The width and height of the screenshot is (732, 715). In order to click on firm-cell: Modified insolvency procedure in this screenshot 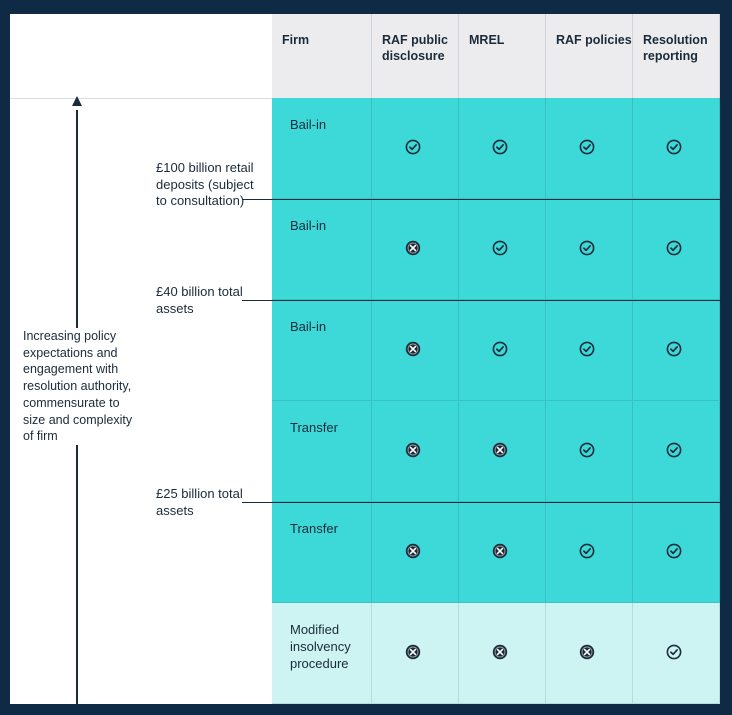, I will do `click(322, 653)`.